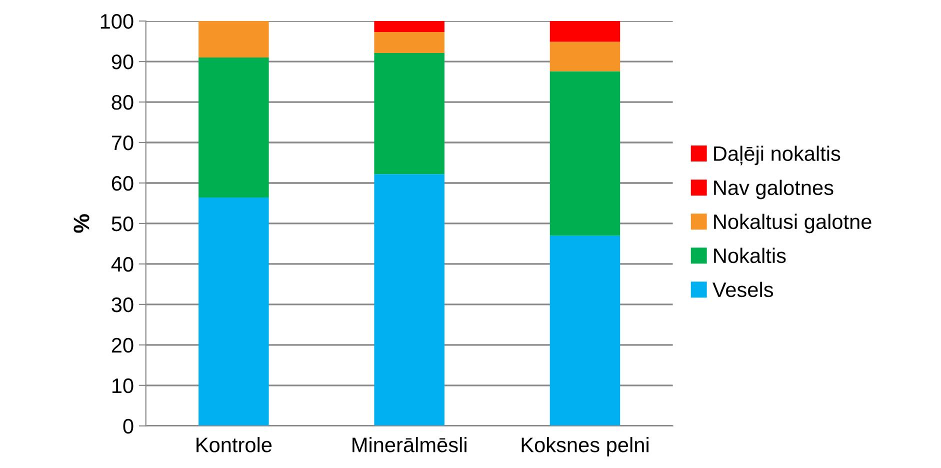  Describe the element at coordinates (234, 444) in the screenshot. I see `x-tick-label: Kontrole` at that location.